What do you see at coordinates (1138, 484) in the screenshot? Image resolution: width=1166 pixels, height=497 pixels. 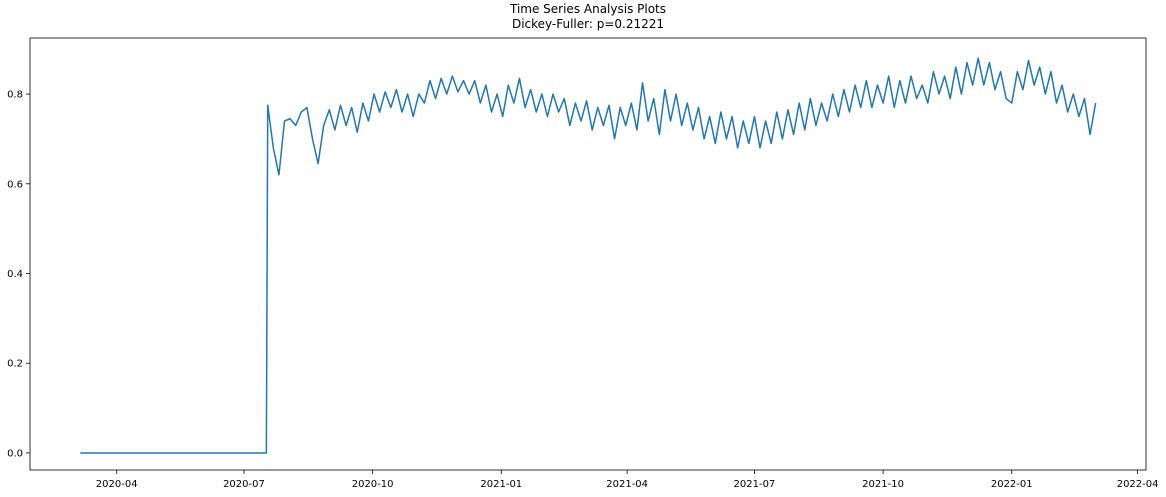 I see `x-tick-label: 2022-04` at bounding box center [1138, 484].